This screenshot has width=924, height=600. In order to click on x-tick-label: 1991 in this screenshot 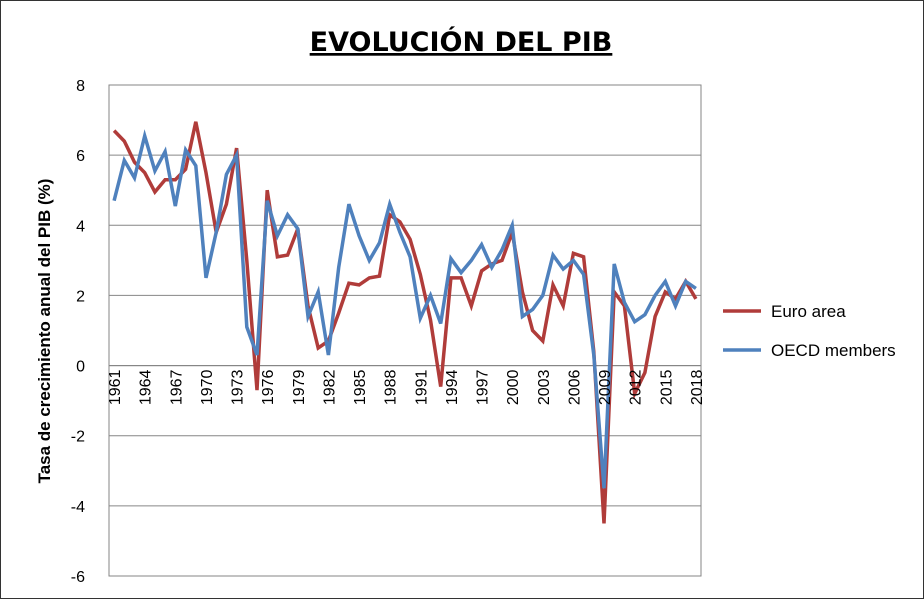, I will do `click(421, 387)`.